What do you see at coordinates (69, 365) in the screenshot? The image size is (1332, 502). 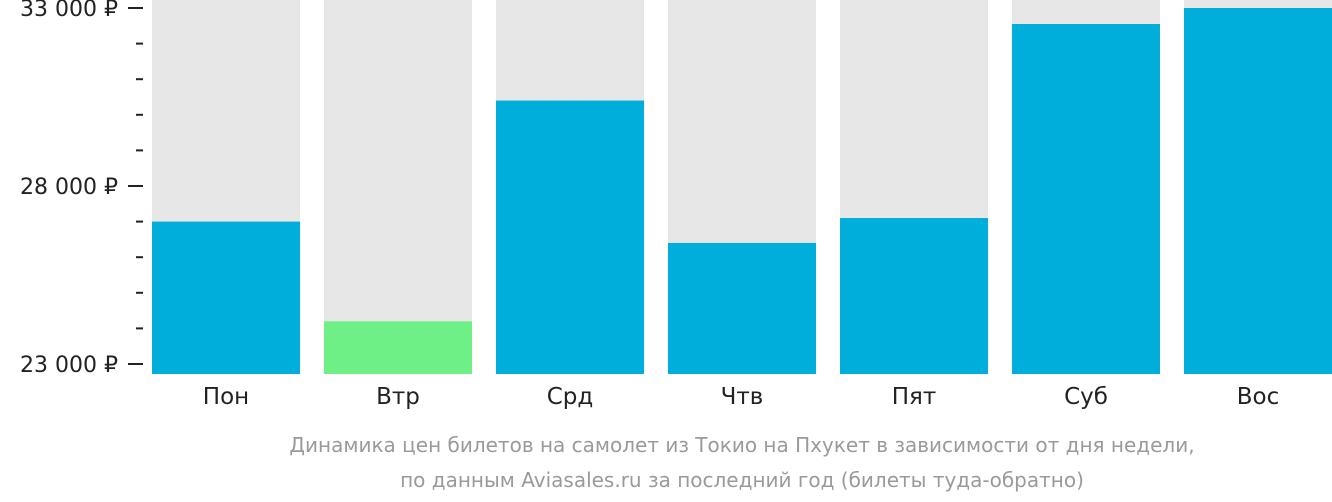 I see `y-axis-tick-label: 23 000 ₽` at bounding box center [69, 365].